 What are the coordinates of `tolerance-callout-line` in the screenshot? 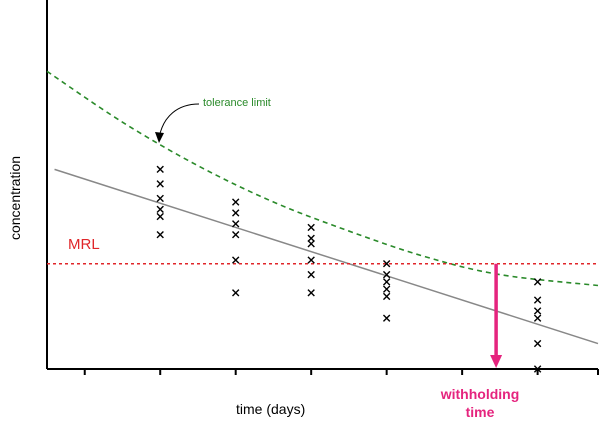 It's located at (179, 121).